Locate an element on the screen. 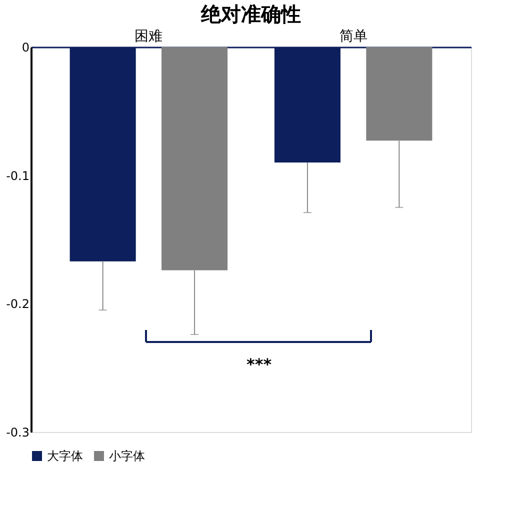 Image resolution: width=505 pixels, height=517 pixels. y-tick-label: -0.2 is located at coordinates (18, 304).